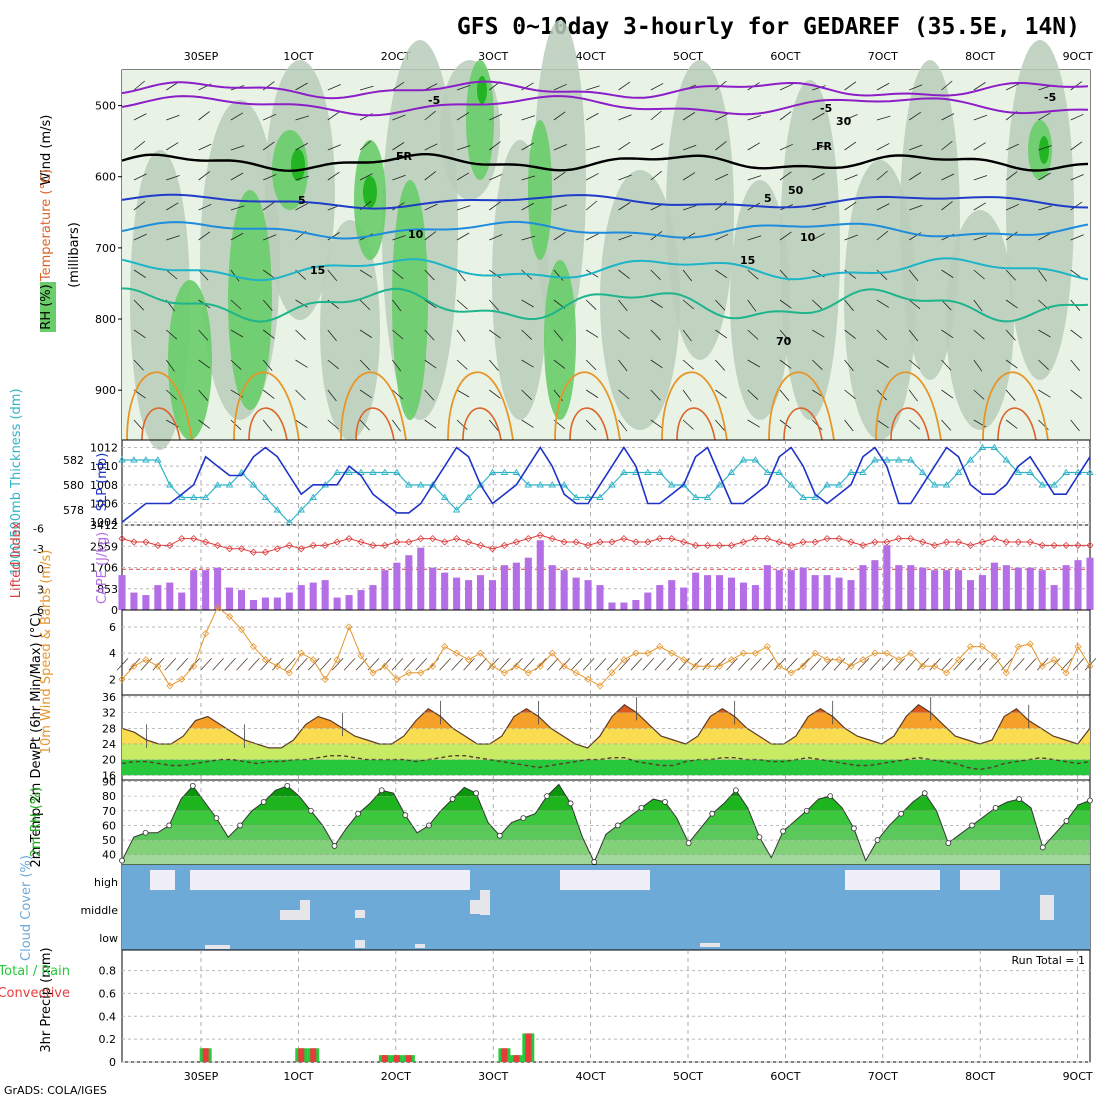  Describe the element at coordinates (109, 855) in the screenshot. I see `rh-tick-label: 40` at that location.